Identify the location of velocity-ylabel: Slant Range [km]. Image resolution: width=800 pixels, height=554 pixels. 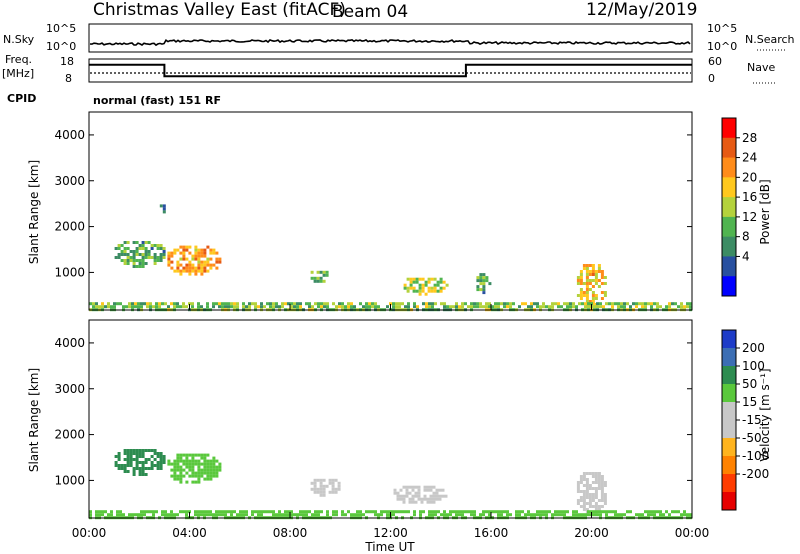
(34, 420).